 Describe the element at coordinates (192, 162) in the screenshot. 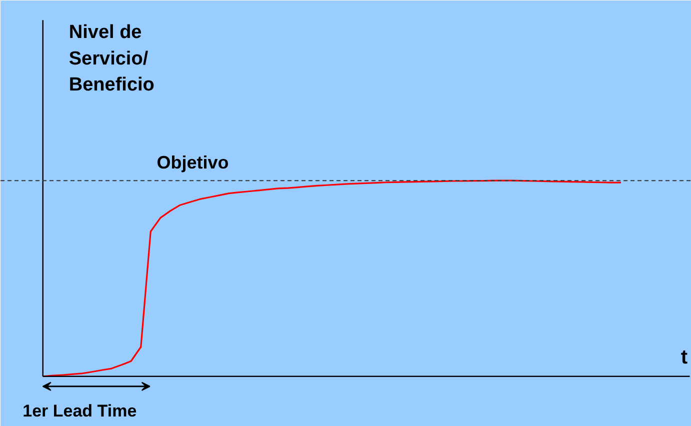

I see `ref-line-label: Objetivo` at that location.